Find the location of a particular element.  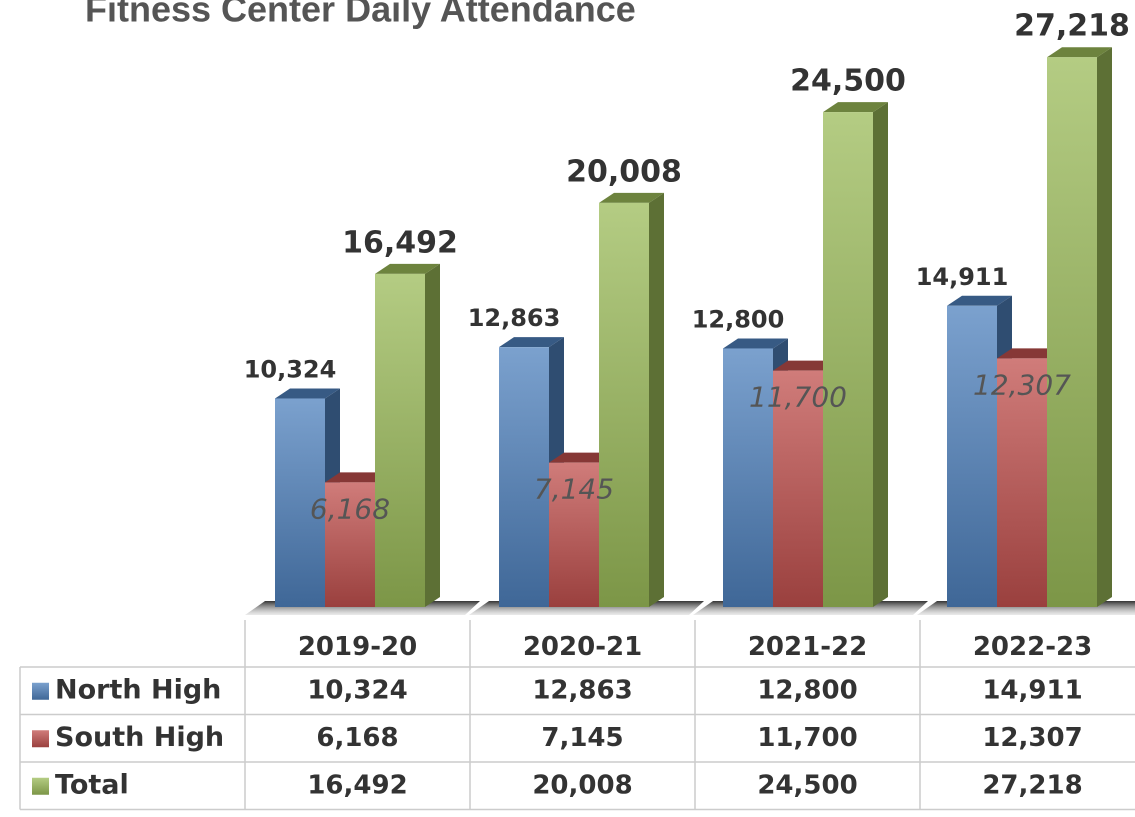

table-cell: 14,911 is located at coordinates (1032, 690).